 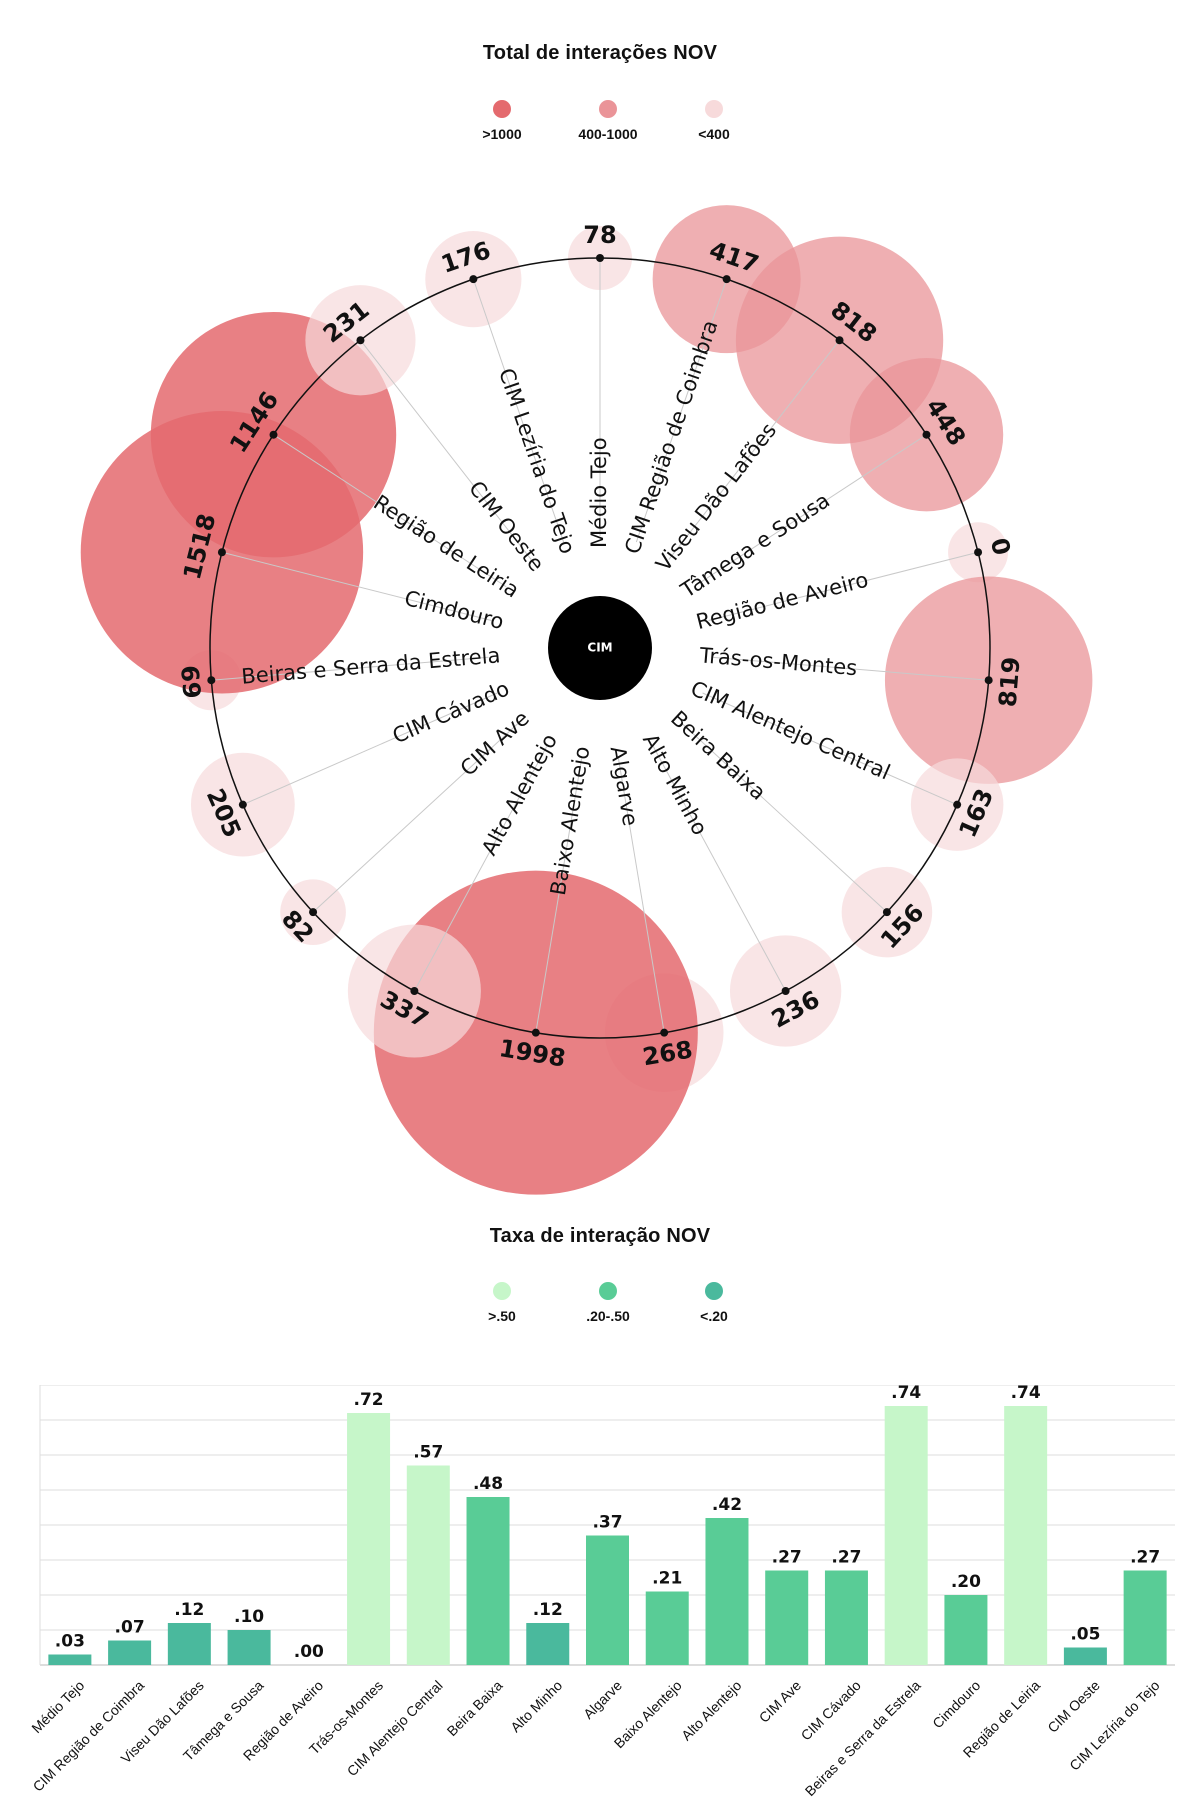 I want to click on dot-cim-regiao-de-coimbra, so click(x=726, y=279).